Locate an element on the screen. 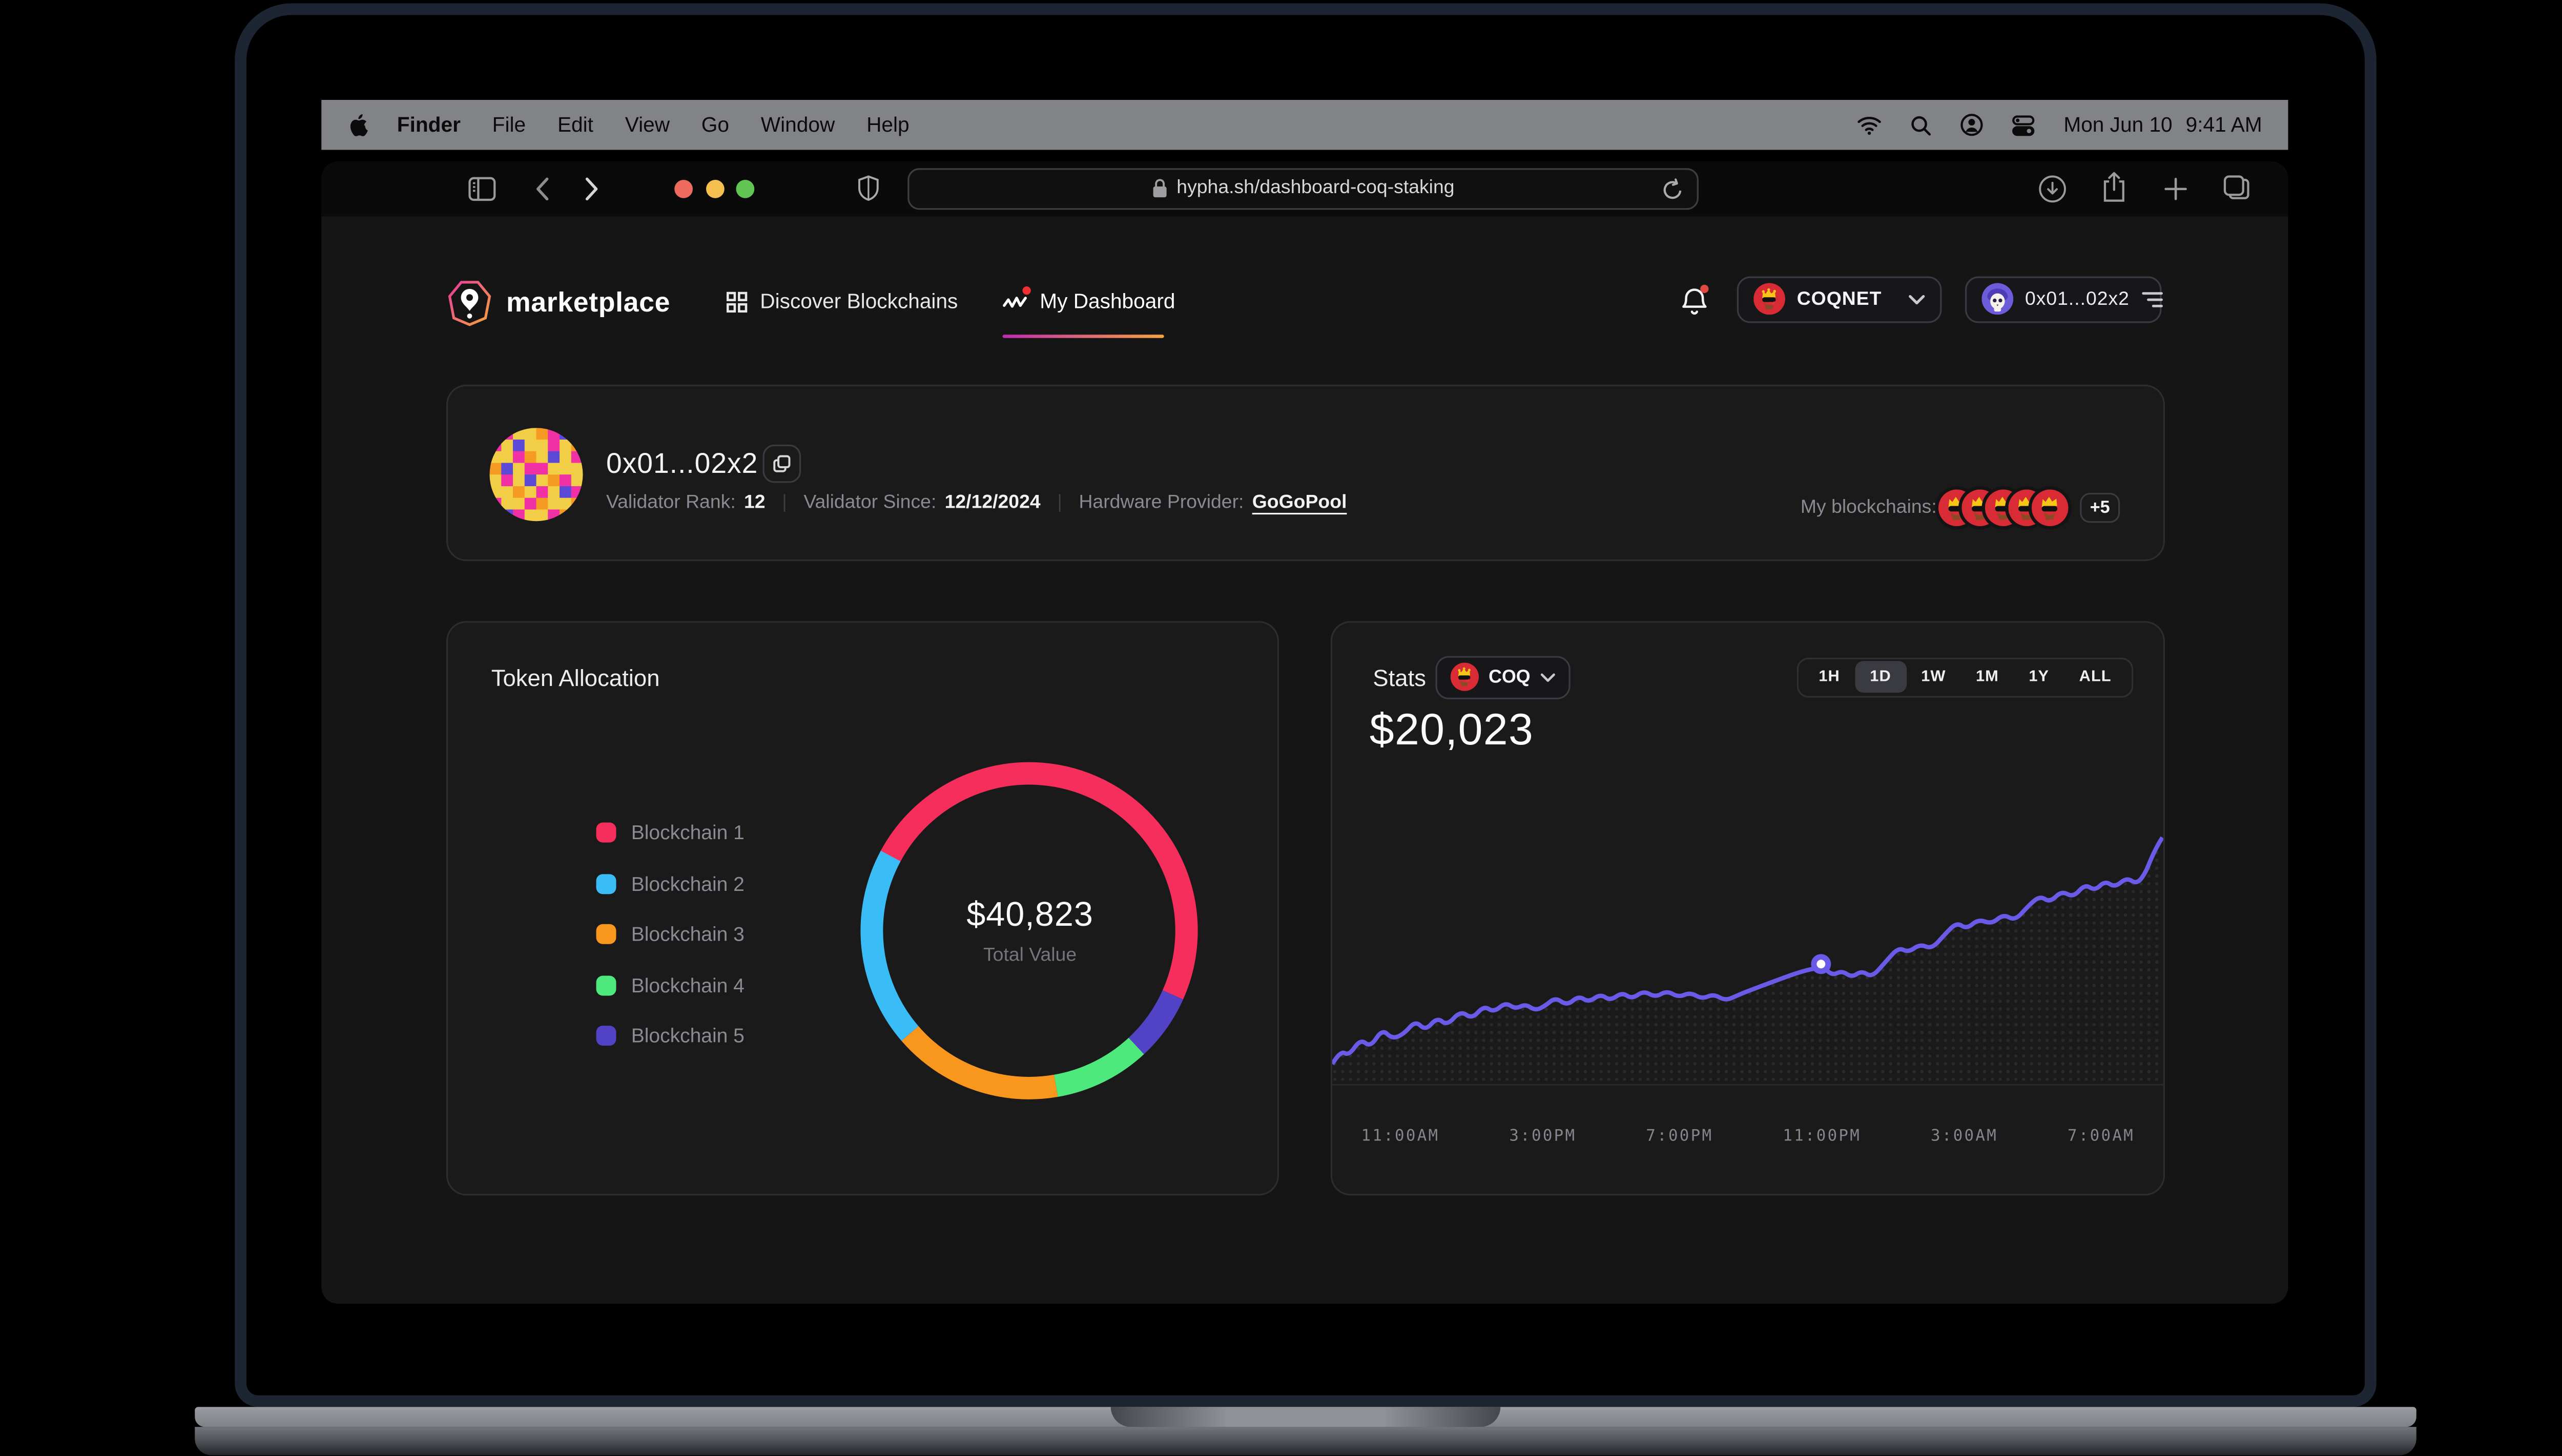 This screenshot has width=2562, height=1456. legend-item: Blockchain 3 is located at coordinates (670, 934).